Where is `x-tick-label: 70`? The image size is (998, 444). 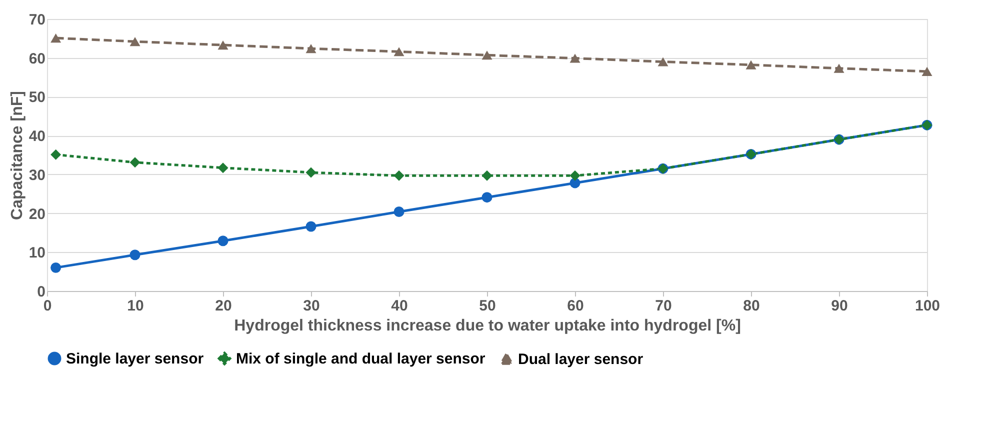 x-tick-label: 70 is located at coordinates (663, 306).